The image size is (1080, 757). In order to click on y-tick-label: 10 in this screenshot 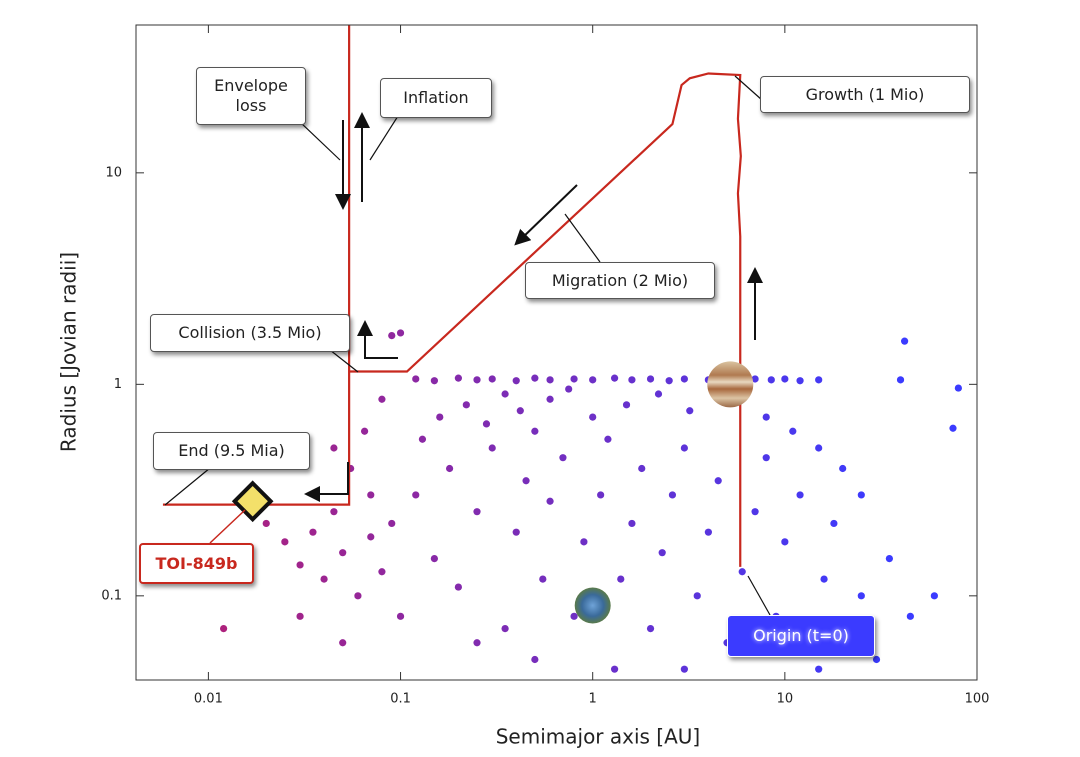, I will do `click(113, 172)`.